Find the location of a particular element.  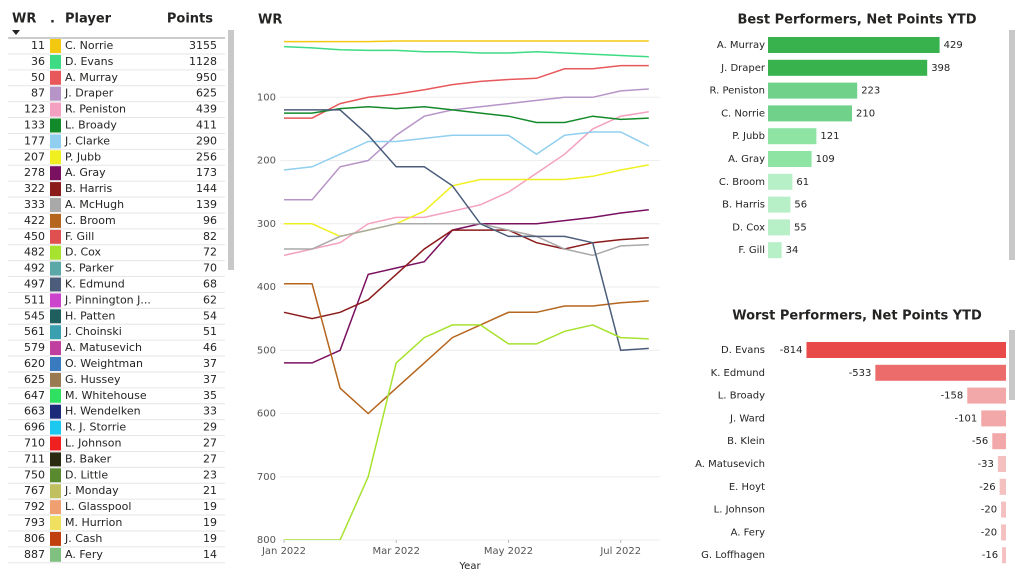

cell-points: 1128 is located at coordinates (203, 61).